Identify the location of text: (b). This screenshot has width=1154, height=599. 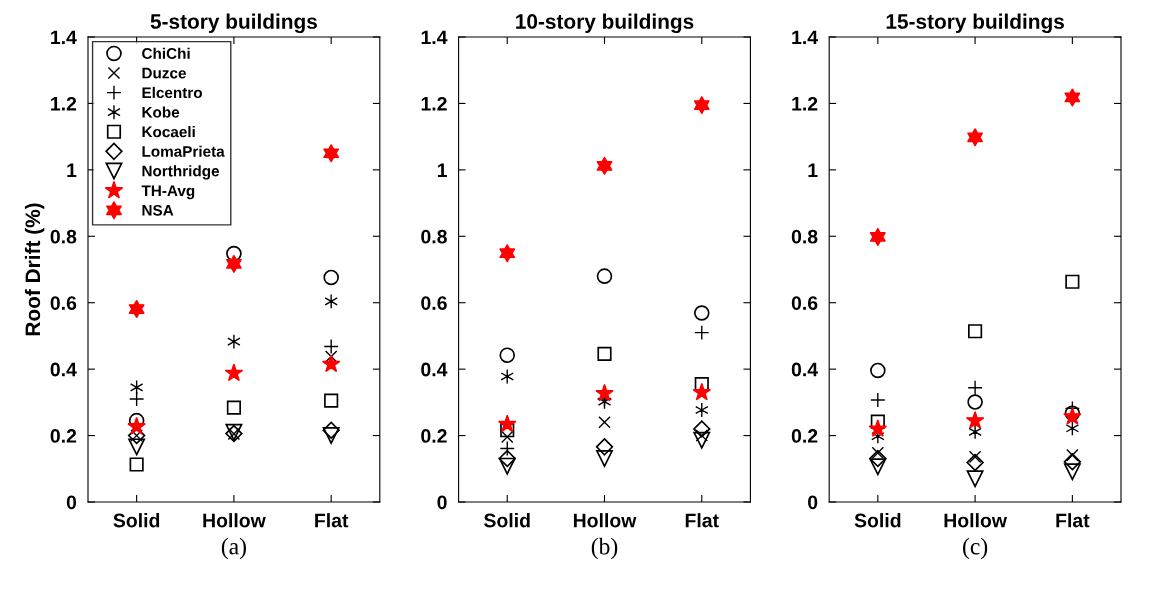
(604, 548).